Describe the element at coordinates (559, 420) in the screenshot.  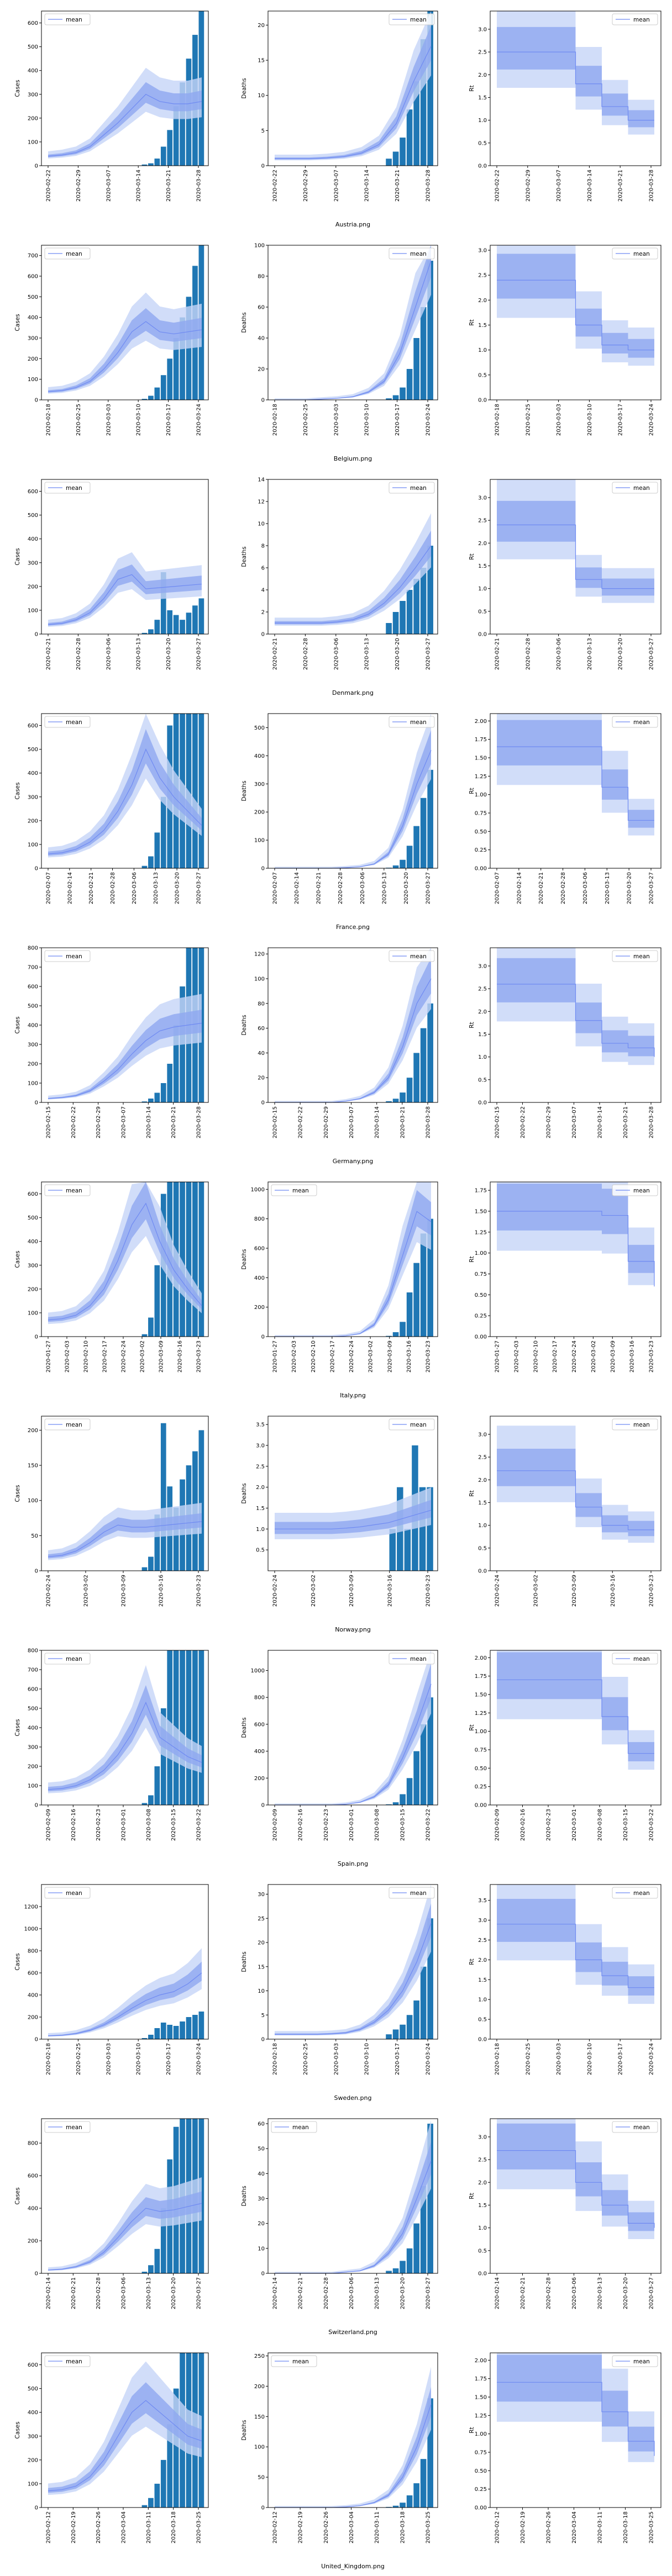
I see `x-tick-label: 2020-03-03` at that location.